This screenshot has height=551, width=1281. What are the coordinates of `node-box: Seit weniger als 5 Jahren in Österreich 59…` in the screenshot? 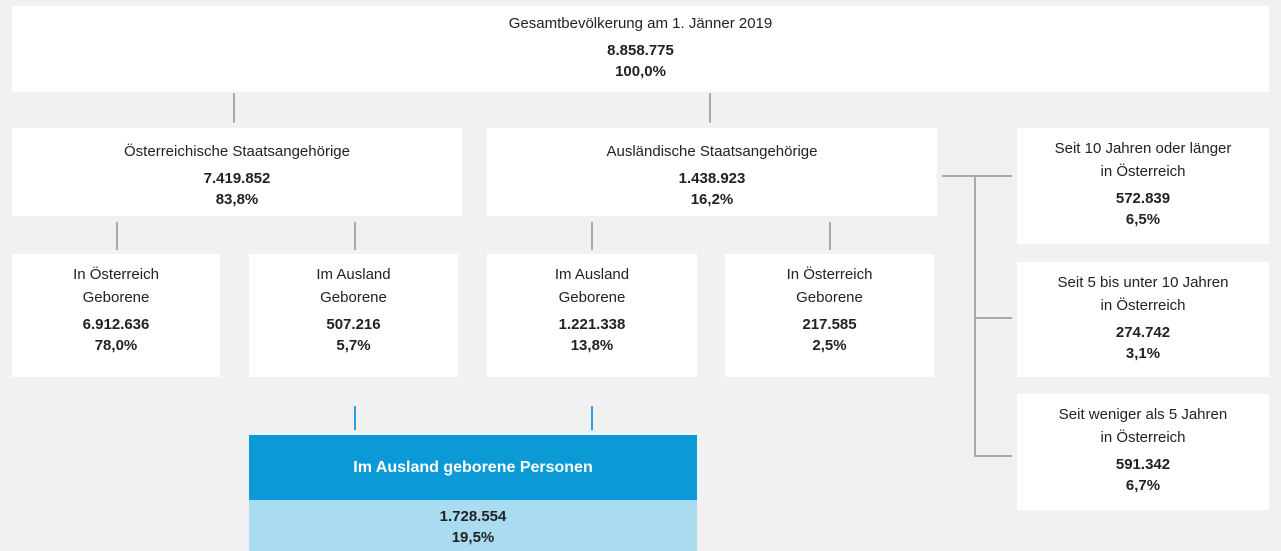 It's located at (1143, 452).